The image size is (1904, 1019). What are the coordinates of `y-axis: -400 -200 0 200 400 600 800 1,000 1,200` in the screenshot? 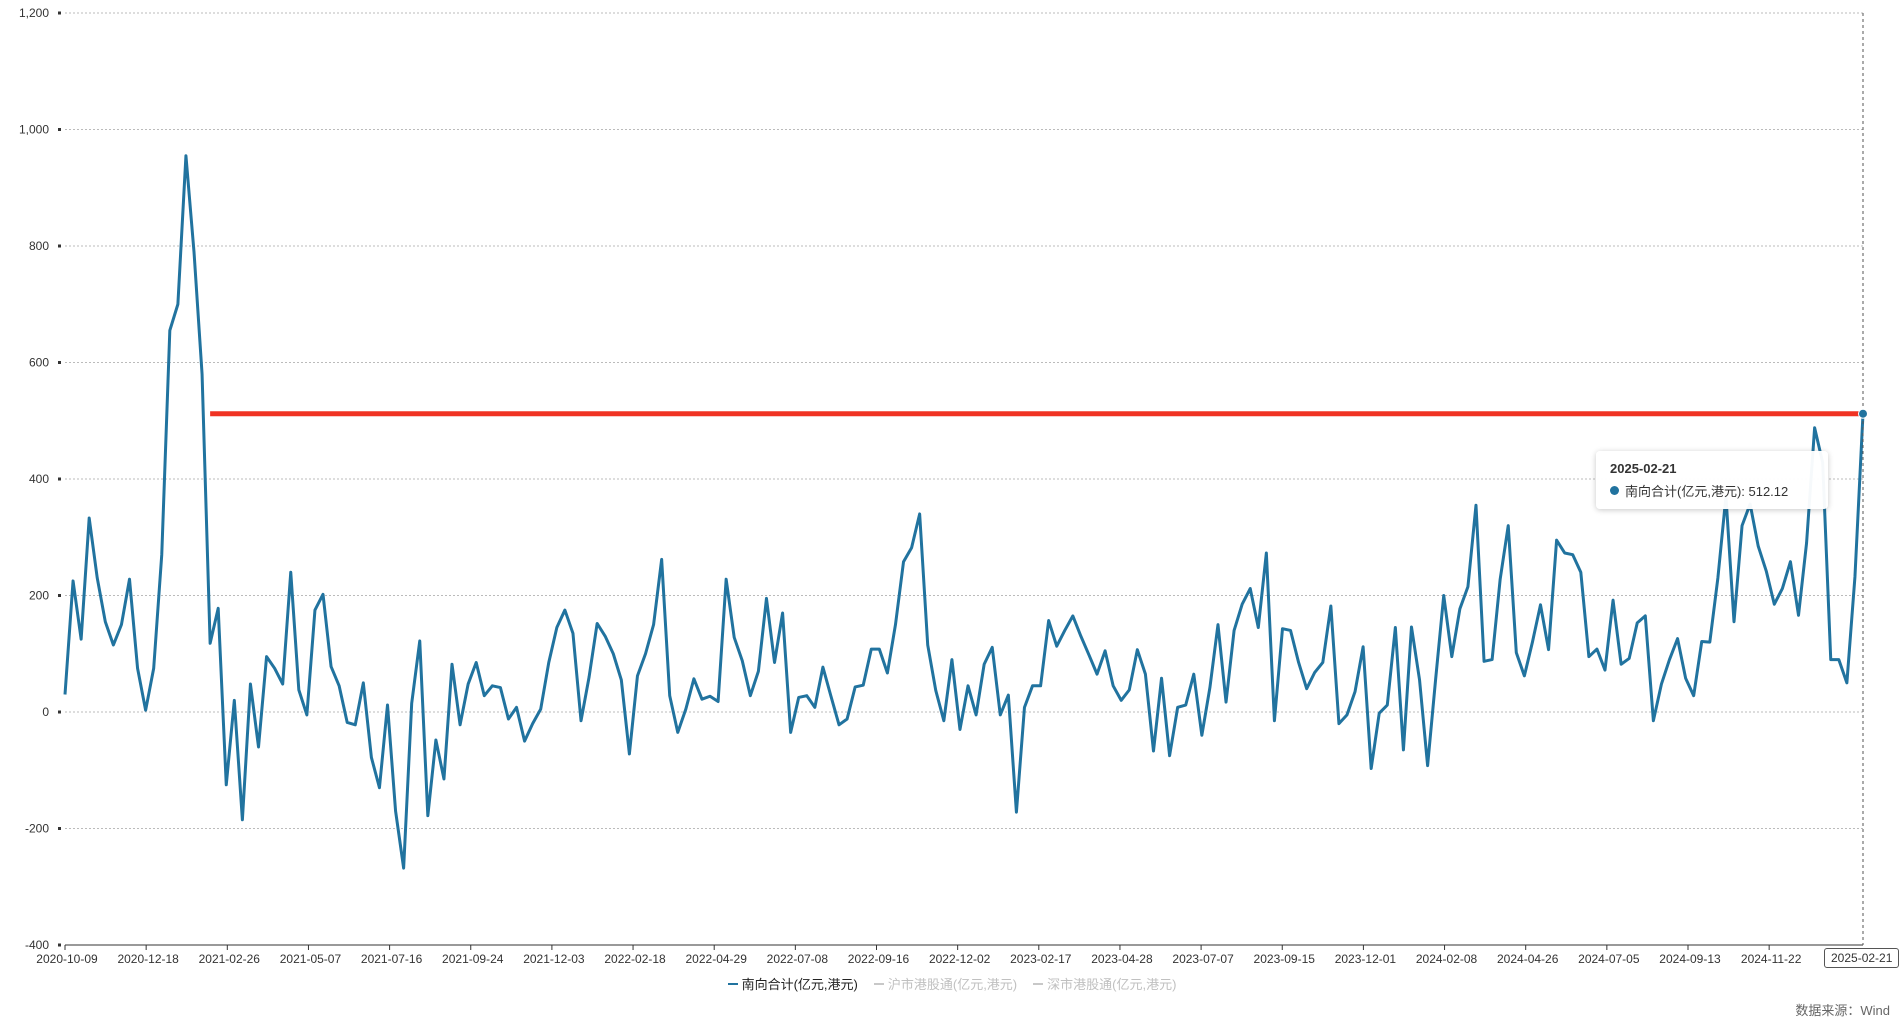 It's located at (40, 479).